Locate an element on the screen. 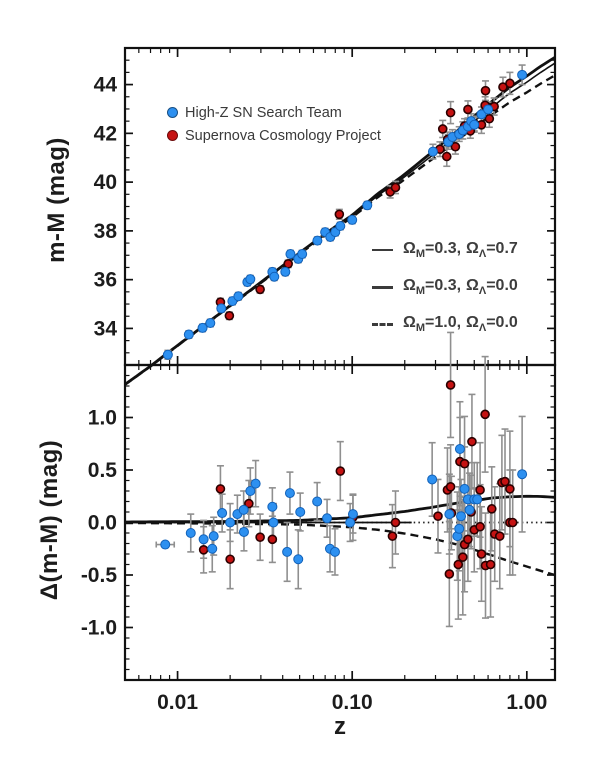 Image resolution: width=600 pixels, height=781 pixels. dashed-line-icon is located at coordinates (382, 324).